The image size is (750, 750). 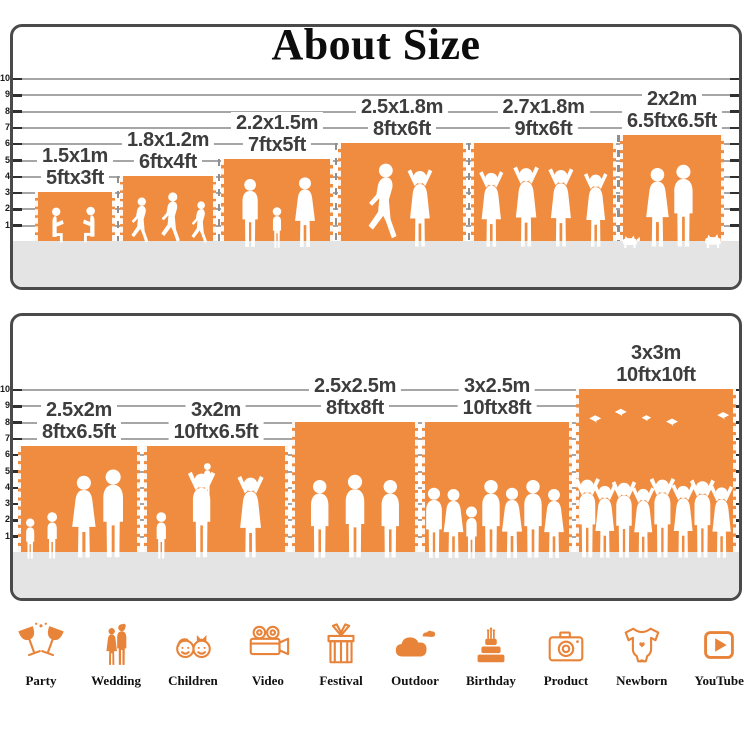 I want to click on category-newborn: Newborn, so click(x=641, y=655).